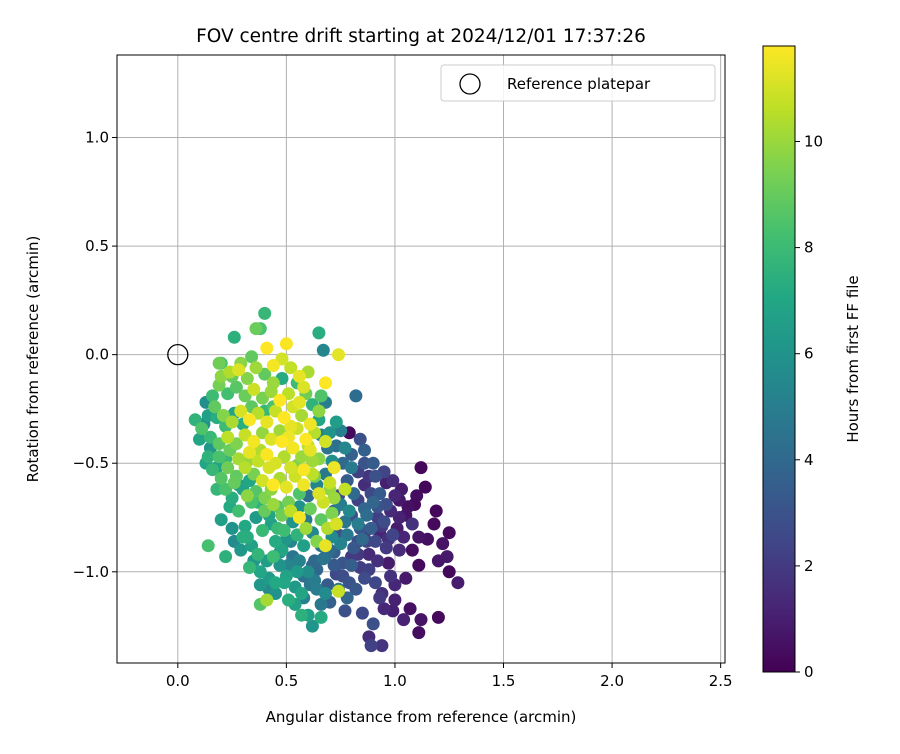 The height and width of the screenshot is (754, 900). I want to click on x-axis-label: Angular distance from reference (arcmin), so click(421, 717).